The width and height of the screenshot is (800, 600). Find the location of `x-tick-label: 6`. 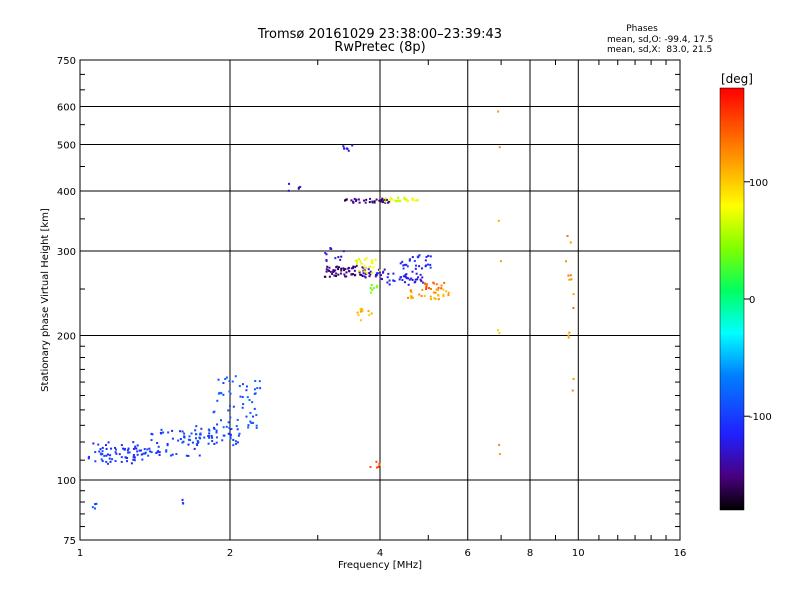

x-tick-label: 6 is located at coordinates (468, 553).